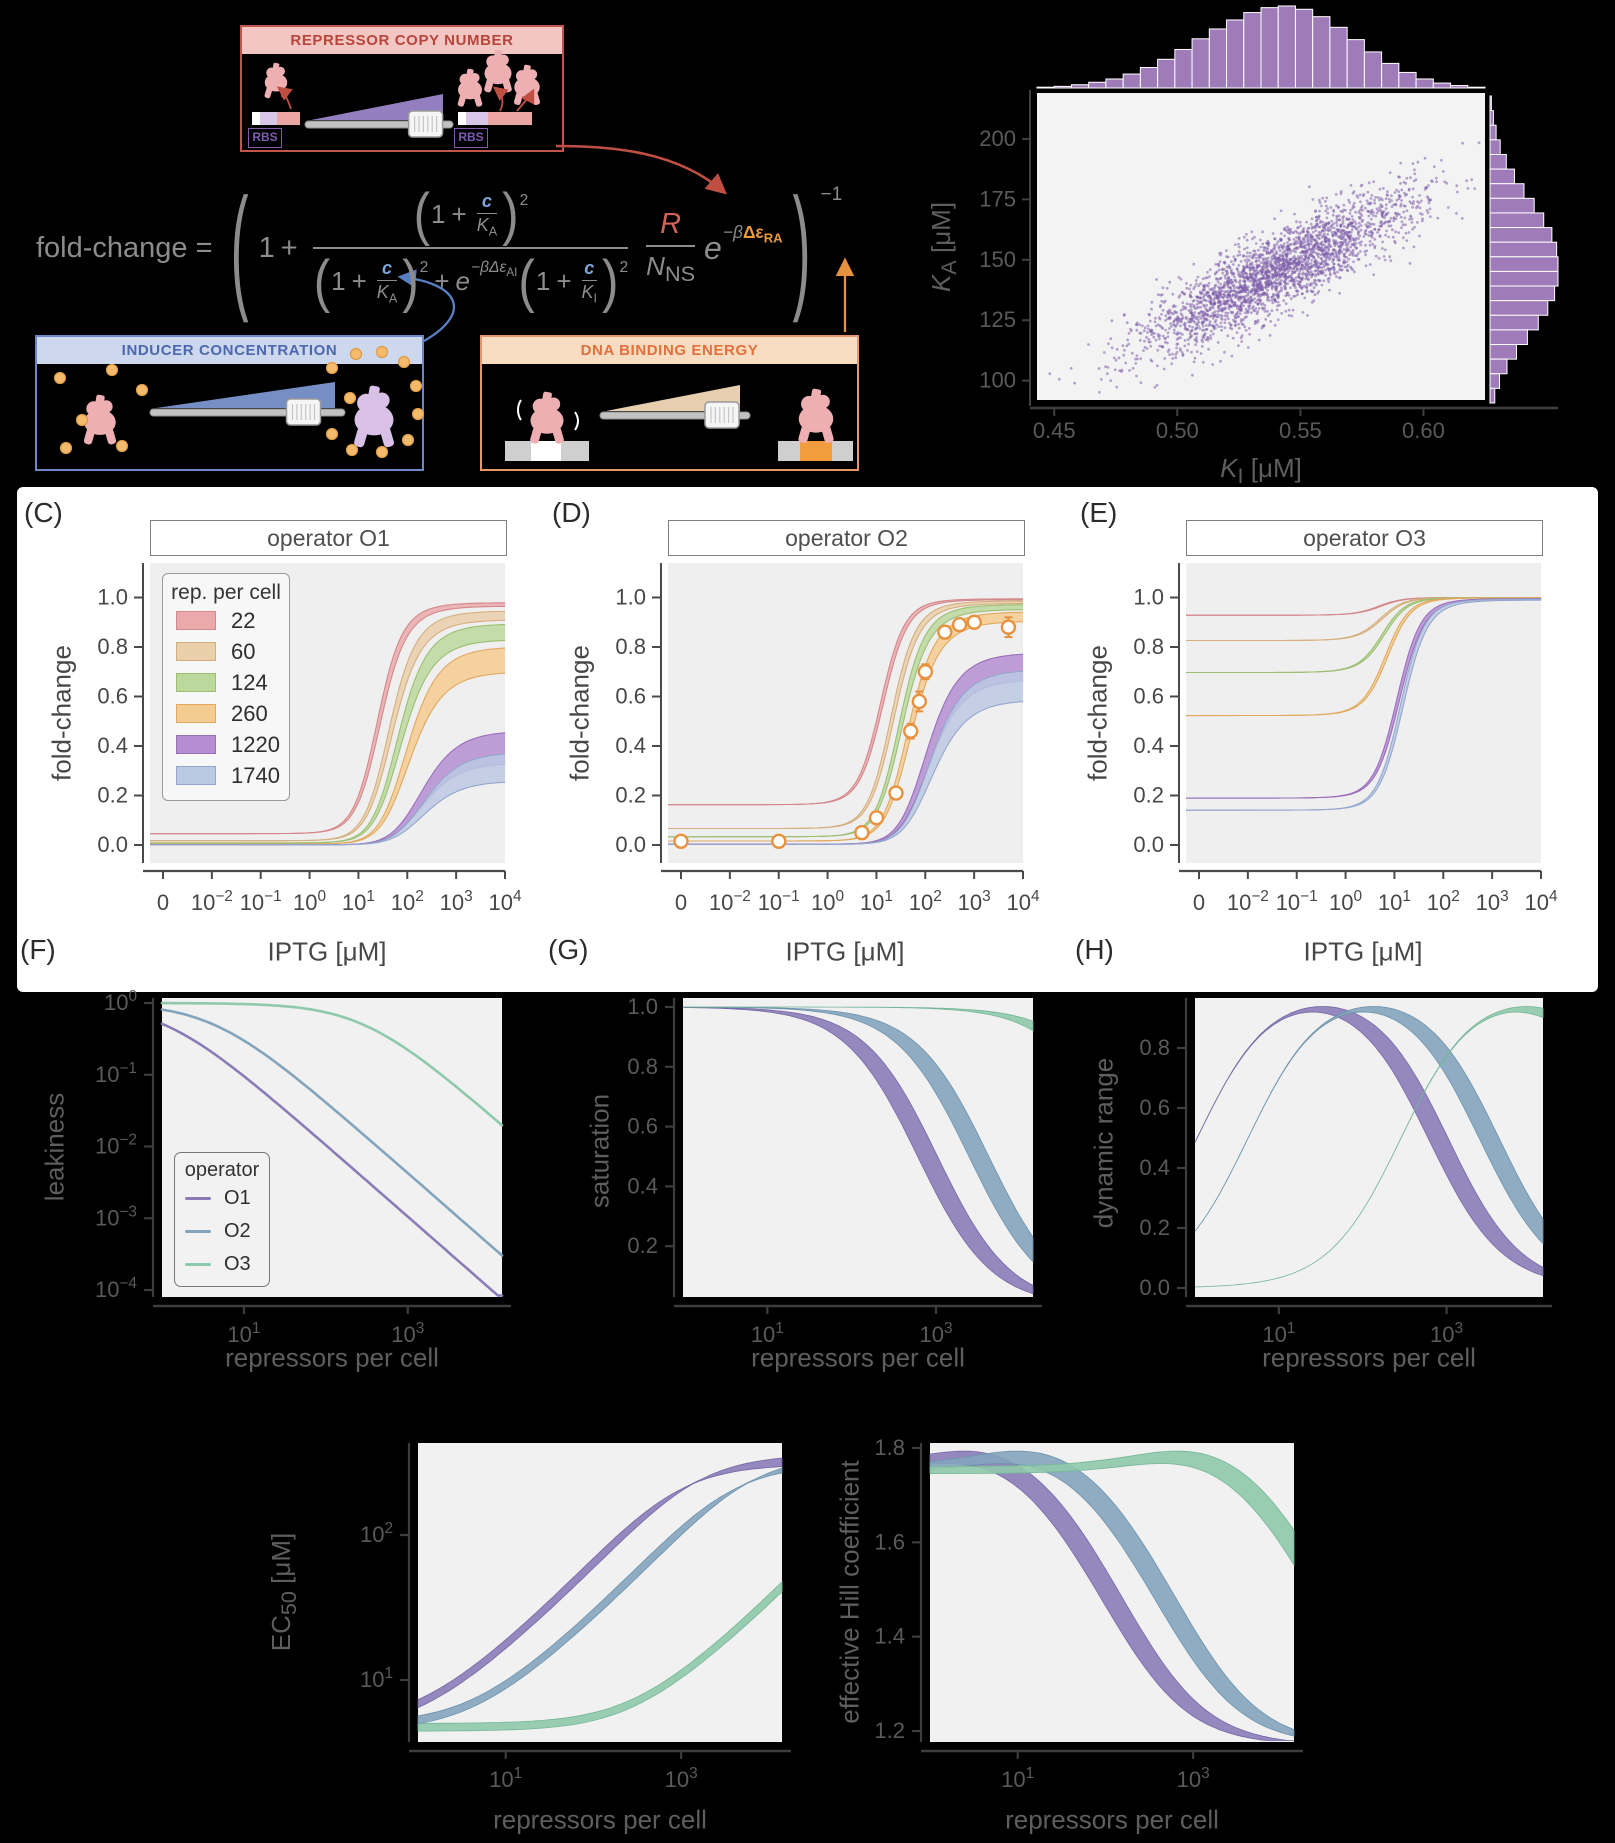 This screenshot has height=1843, width=1615. Describe the element at coordinates (671, 247) in the screenshot. I see `R-over-NNS: R NNS` at that location.